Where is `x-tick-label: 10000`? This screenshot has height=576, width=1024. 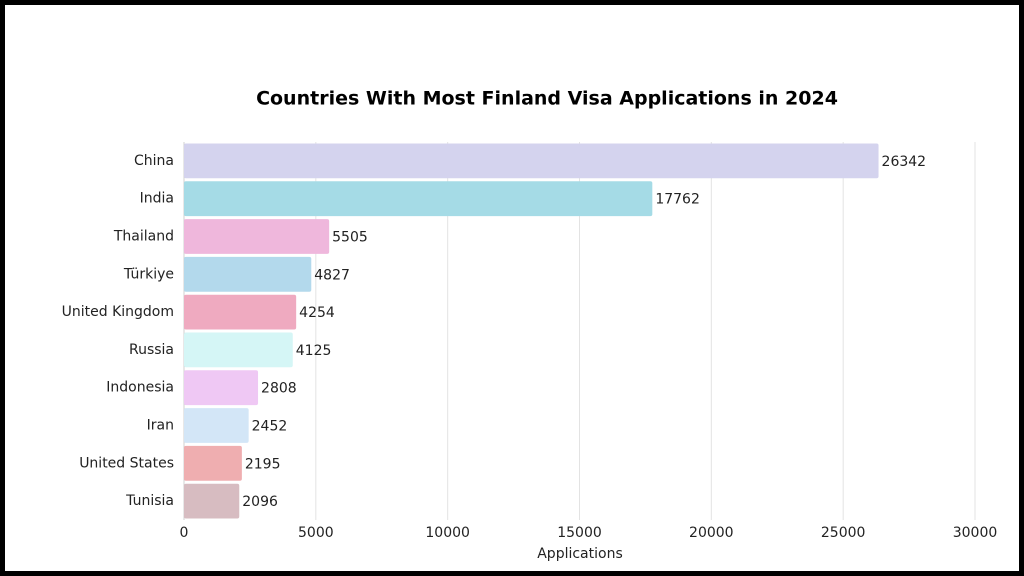 x-tick-label: 10000 is located at coordinates (447, 533).